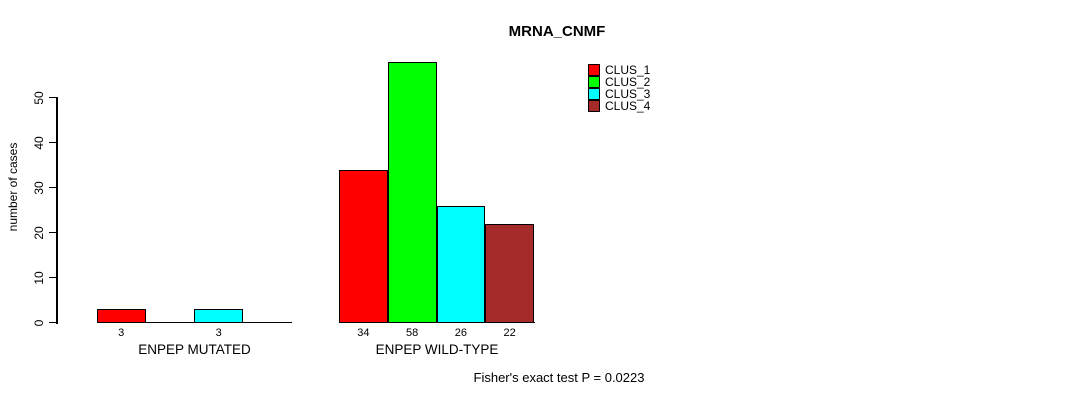 Image resolution: width=1090 pixels, height=400 pixels. I want to click on bar-value-label: 58, so click(412, 333).